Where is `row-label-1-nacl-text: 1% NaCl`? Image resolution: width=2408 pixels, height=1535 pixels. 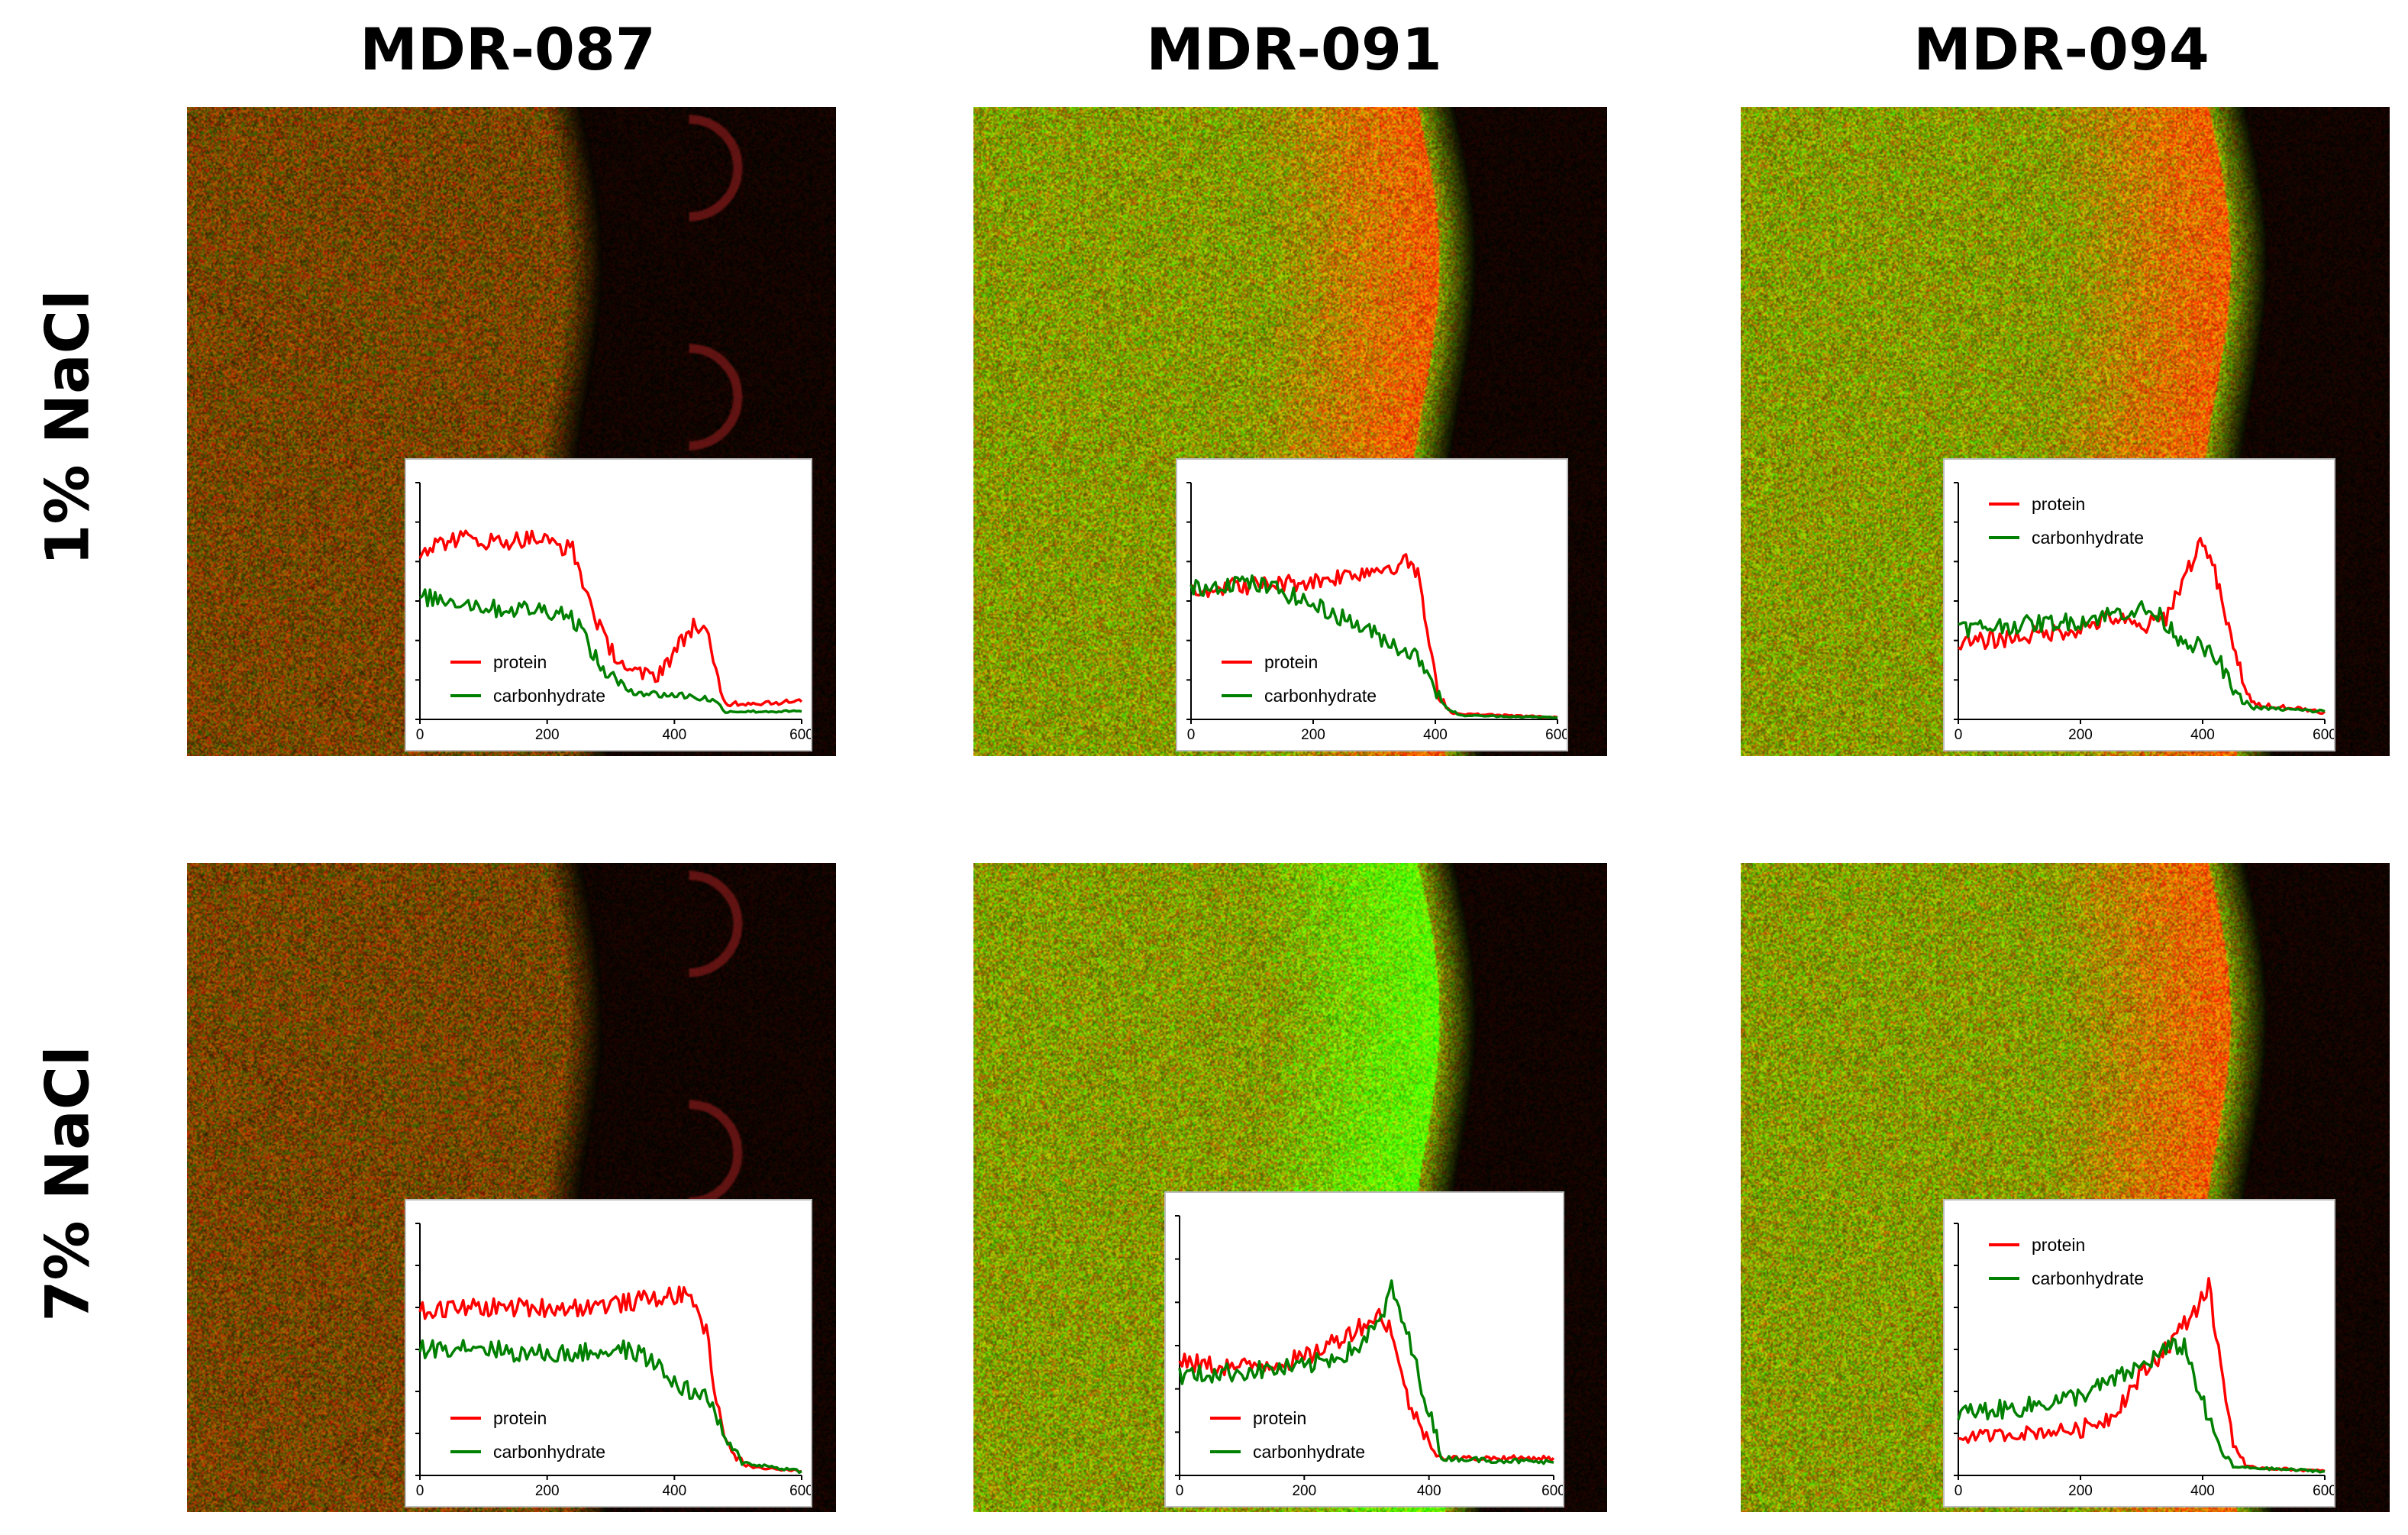 row-label-1-nacl-text: 1% NaCl is located at coordinates (69, 427).